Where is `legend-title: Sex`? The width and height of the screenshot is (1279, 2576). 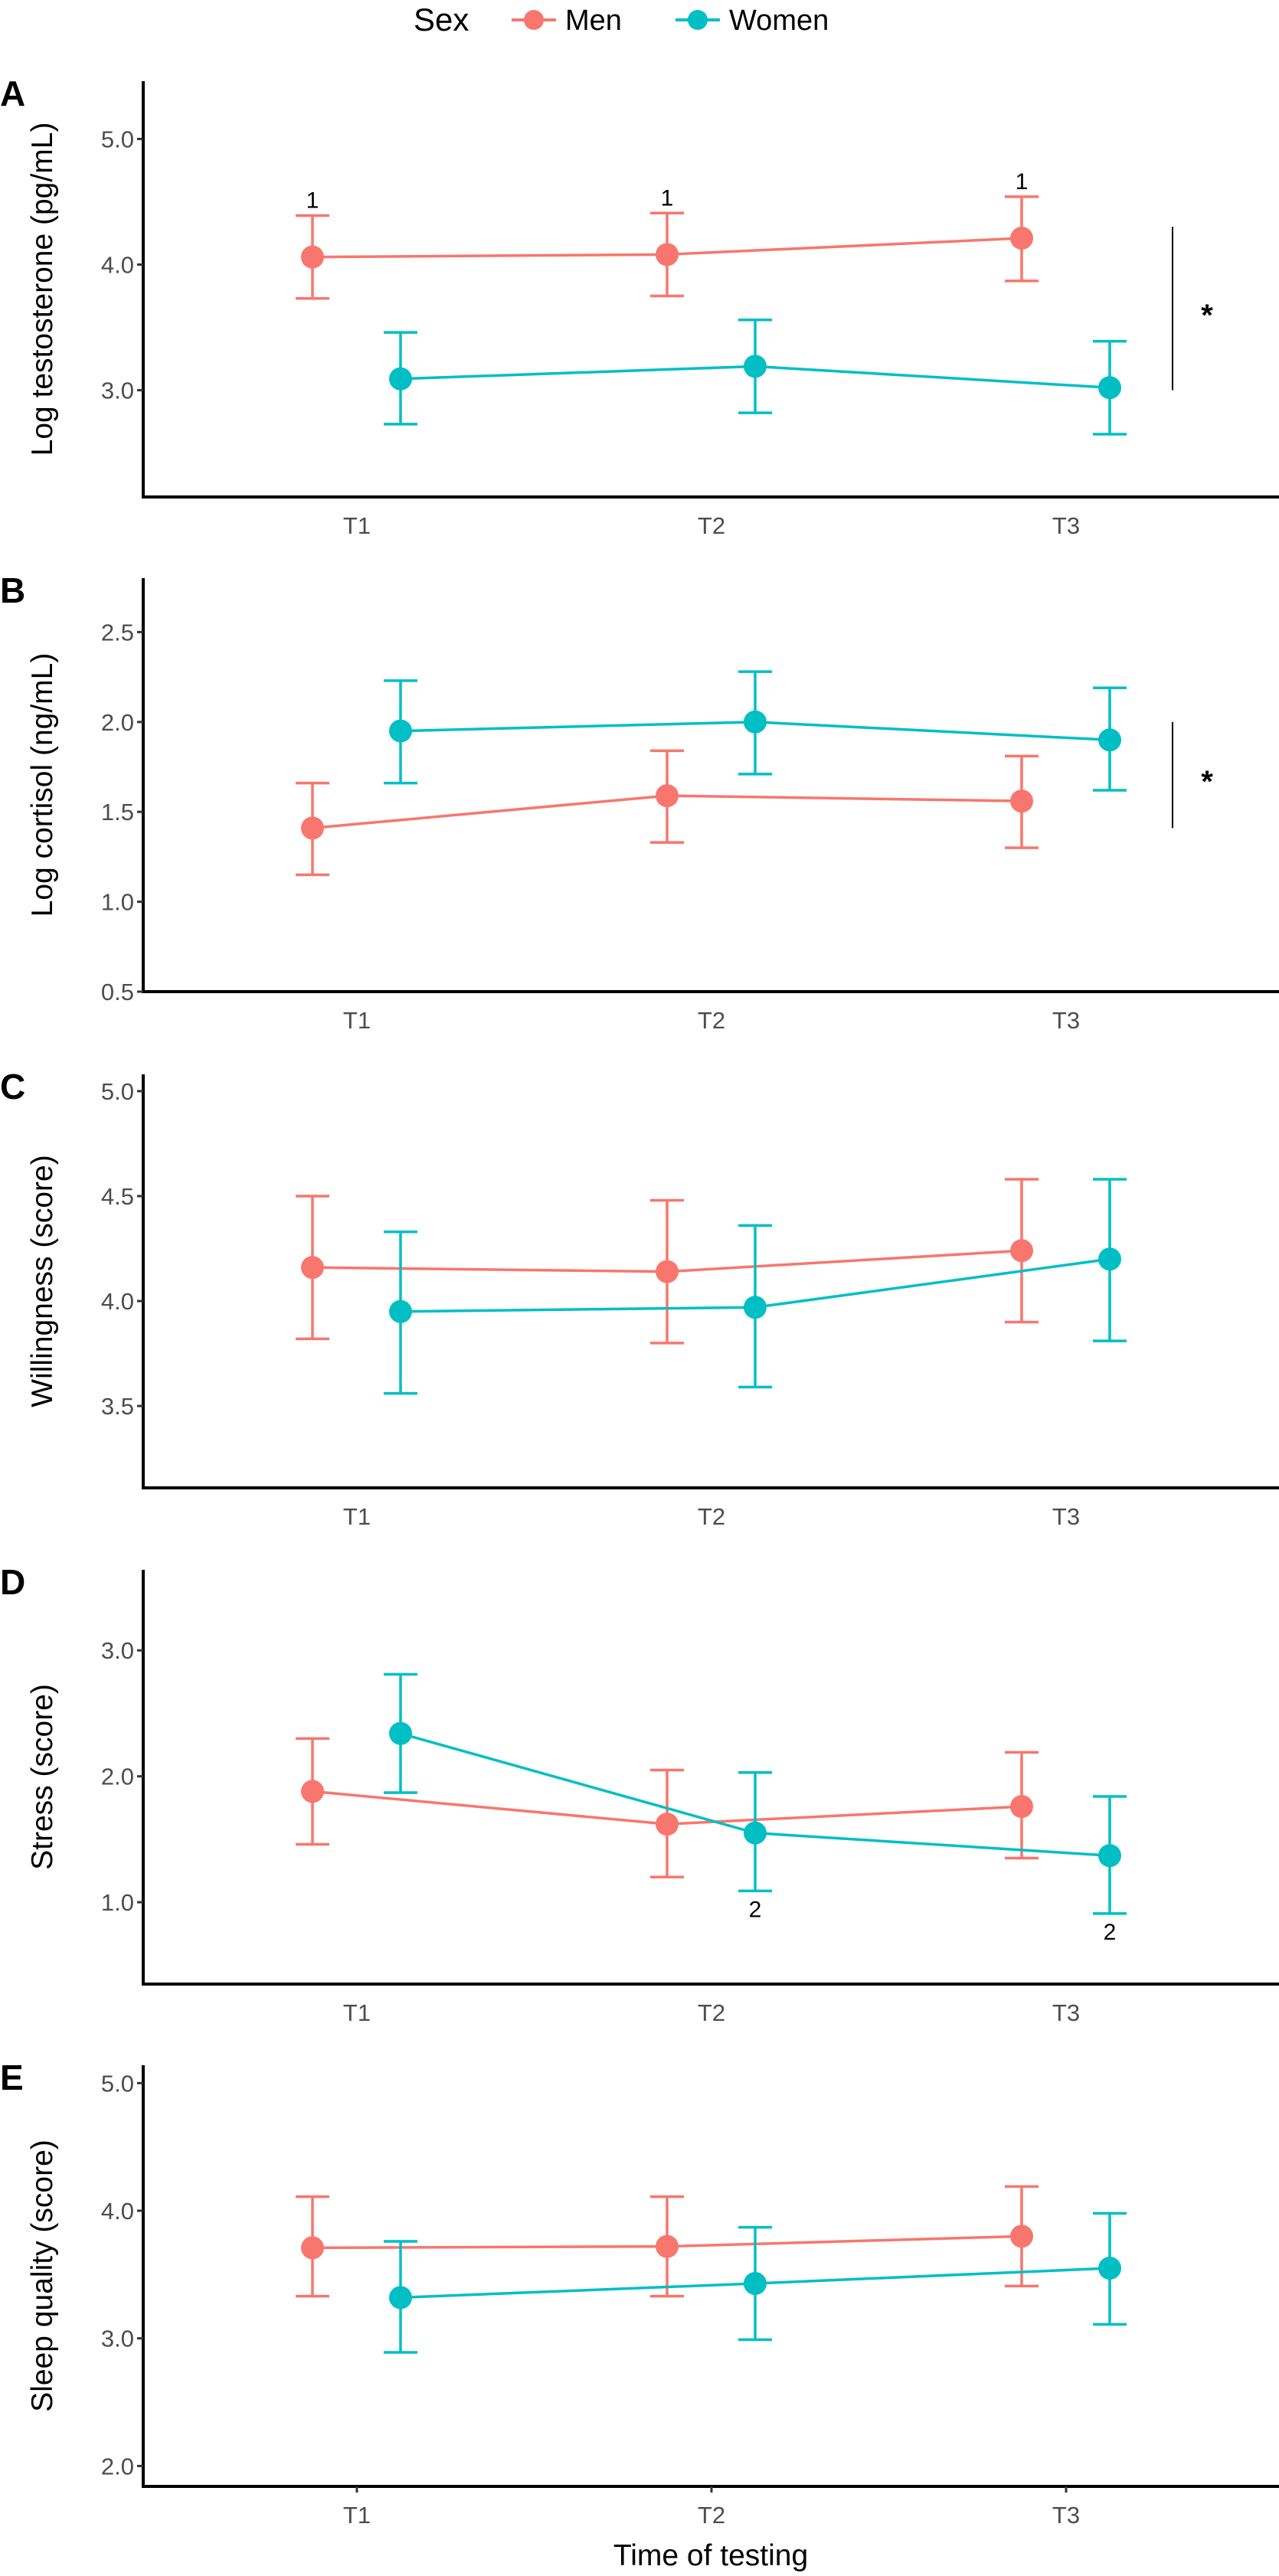 legend-title: Sex is located at coordinates (442, 20).